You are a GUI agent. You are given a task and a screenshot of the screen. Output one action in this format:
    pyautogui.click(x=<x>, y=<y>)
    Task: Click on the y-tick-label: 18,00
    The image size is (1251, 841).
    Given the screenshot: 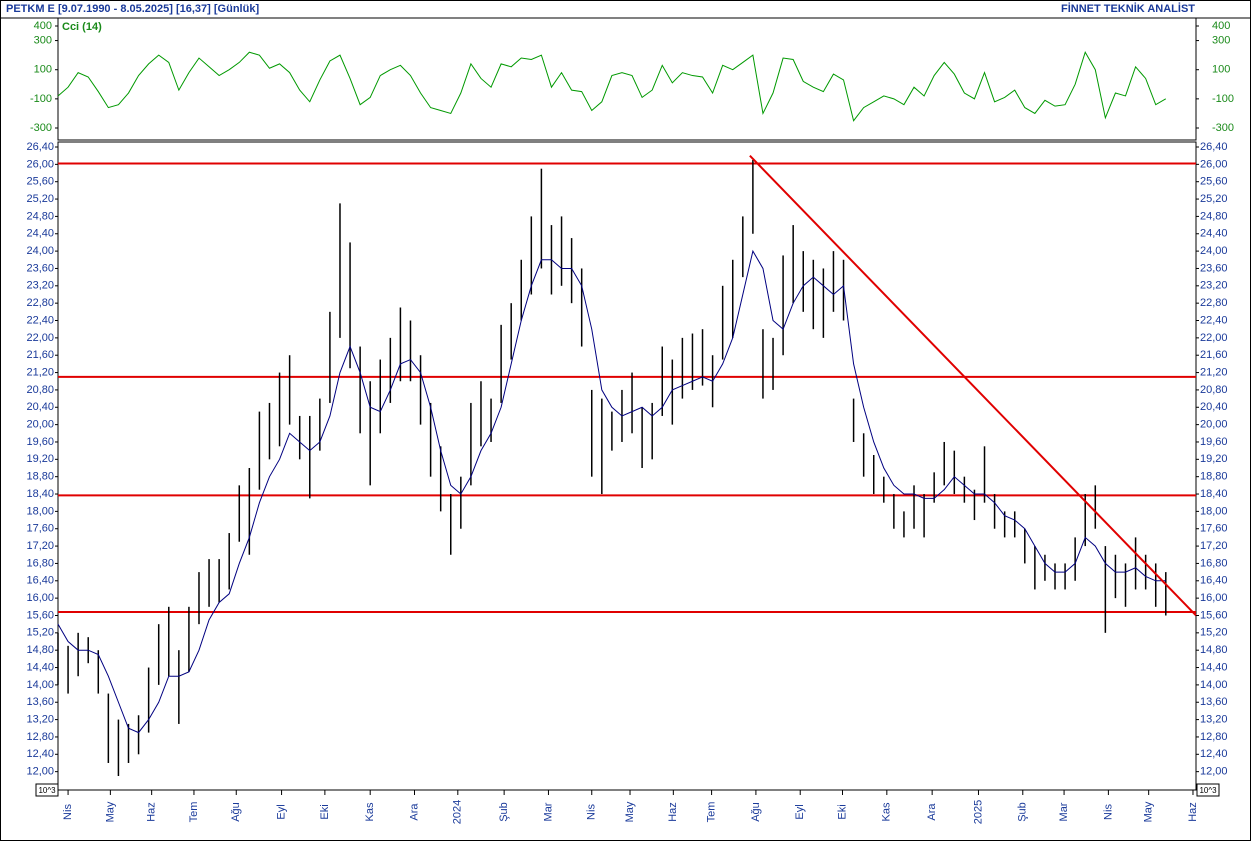 What is the action you would take?
    pyautogui.click(x=40, y=511)
    